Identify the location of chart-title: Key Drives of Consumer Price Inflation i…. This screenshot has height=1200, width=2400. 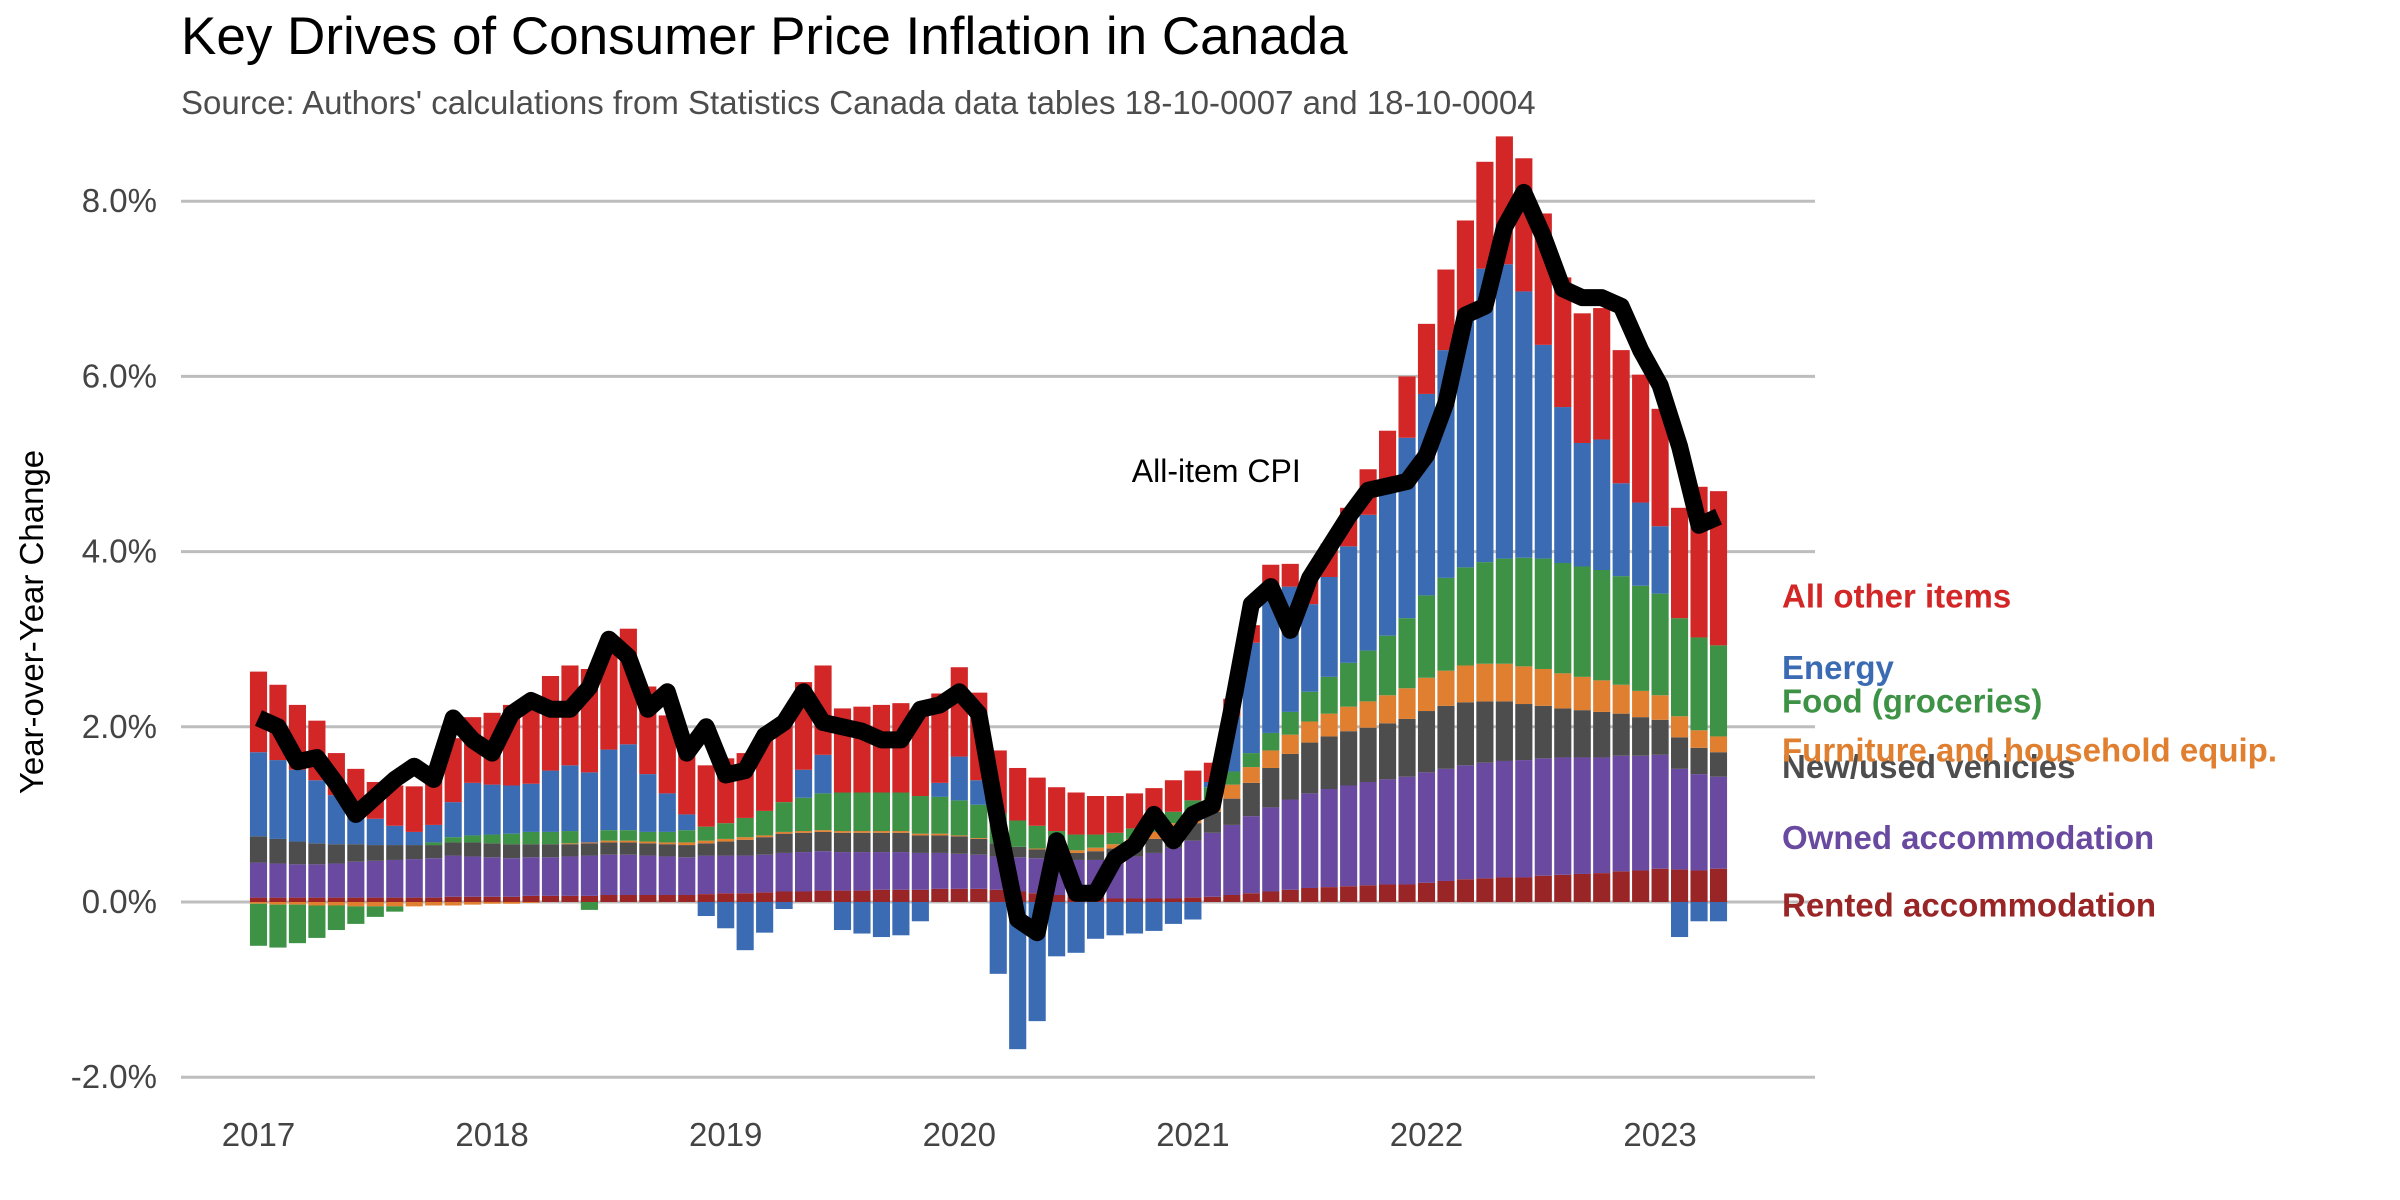
(764, 36).